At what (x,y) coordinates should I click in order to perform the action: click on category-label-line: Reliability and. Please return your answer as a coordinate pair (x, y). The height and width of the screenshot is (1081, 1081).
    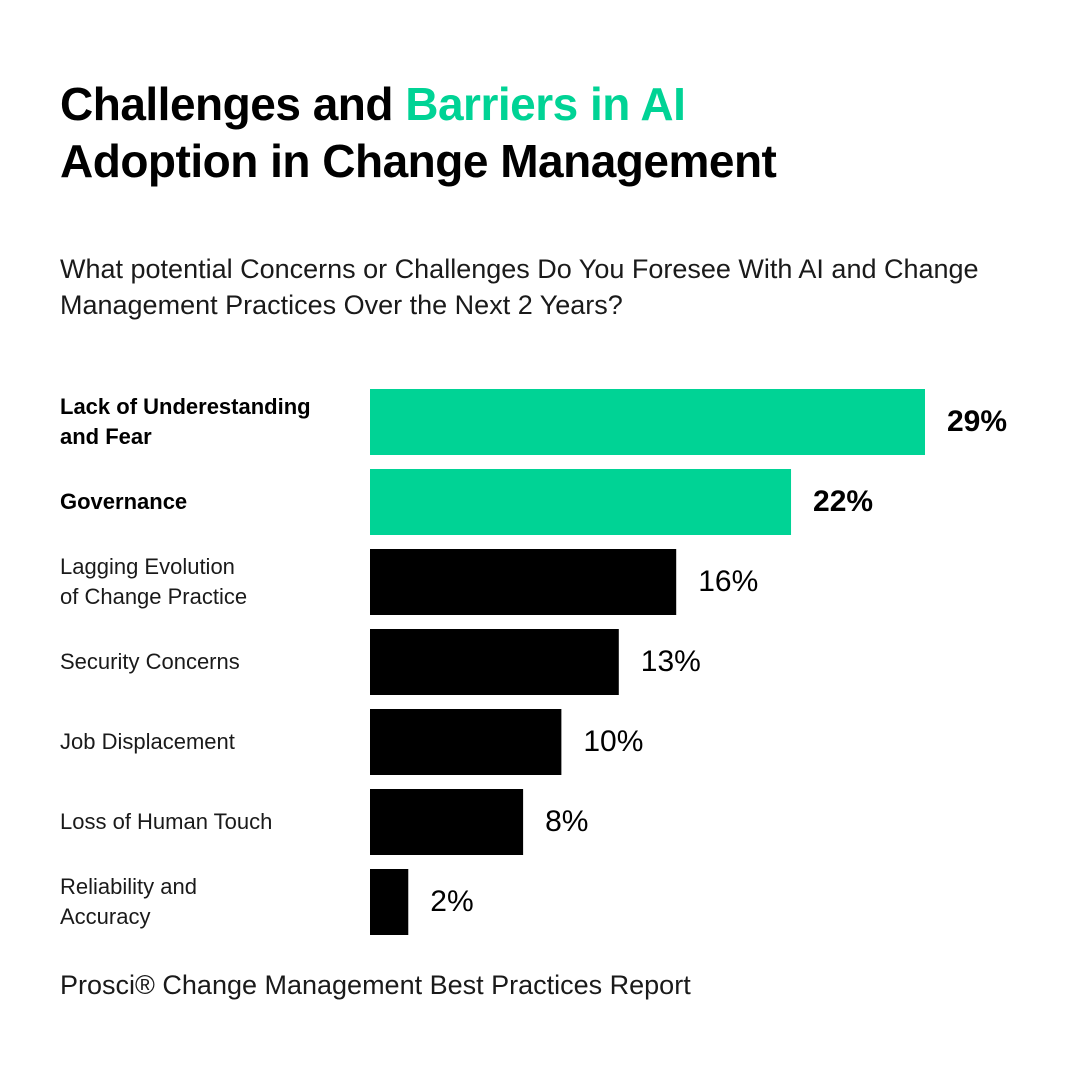
    Looking at the image, I should click on (128, 886).